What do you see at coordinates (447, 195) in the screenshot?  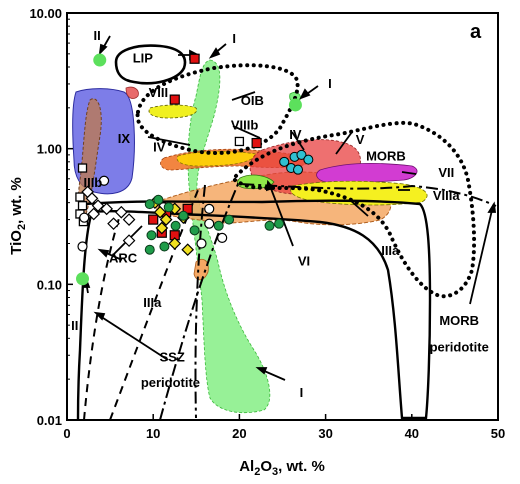 I see `field-label: VIIIa` at bounding box center [447, 195].